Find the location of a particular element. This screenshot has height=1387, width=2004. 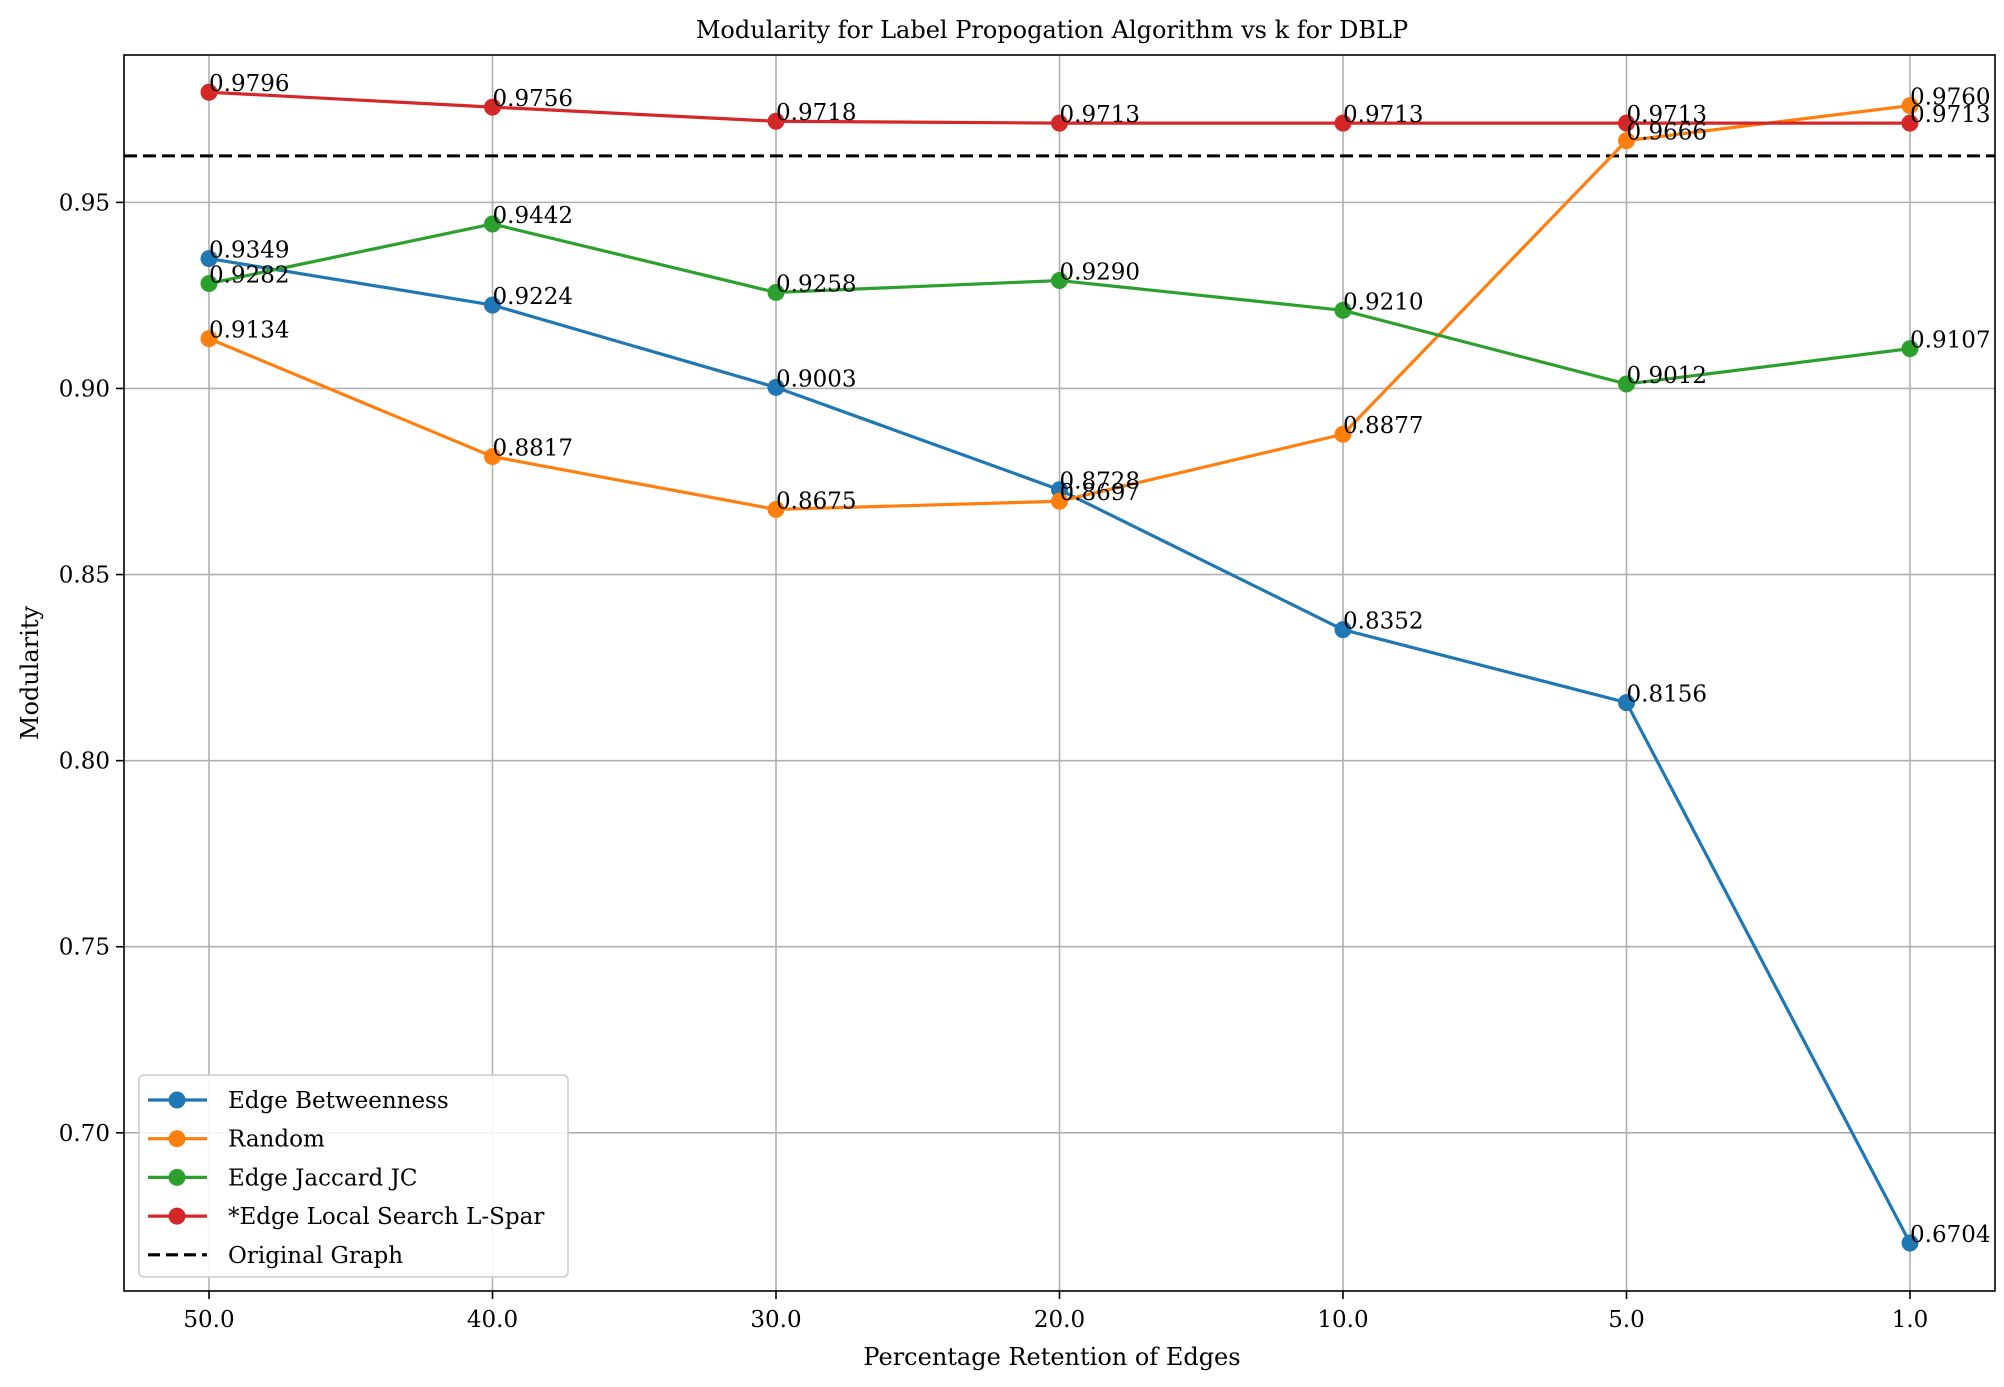

y-tick-label: 0.85 is located at coordinates (84, 576).